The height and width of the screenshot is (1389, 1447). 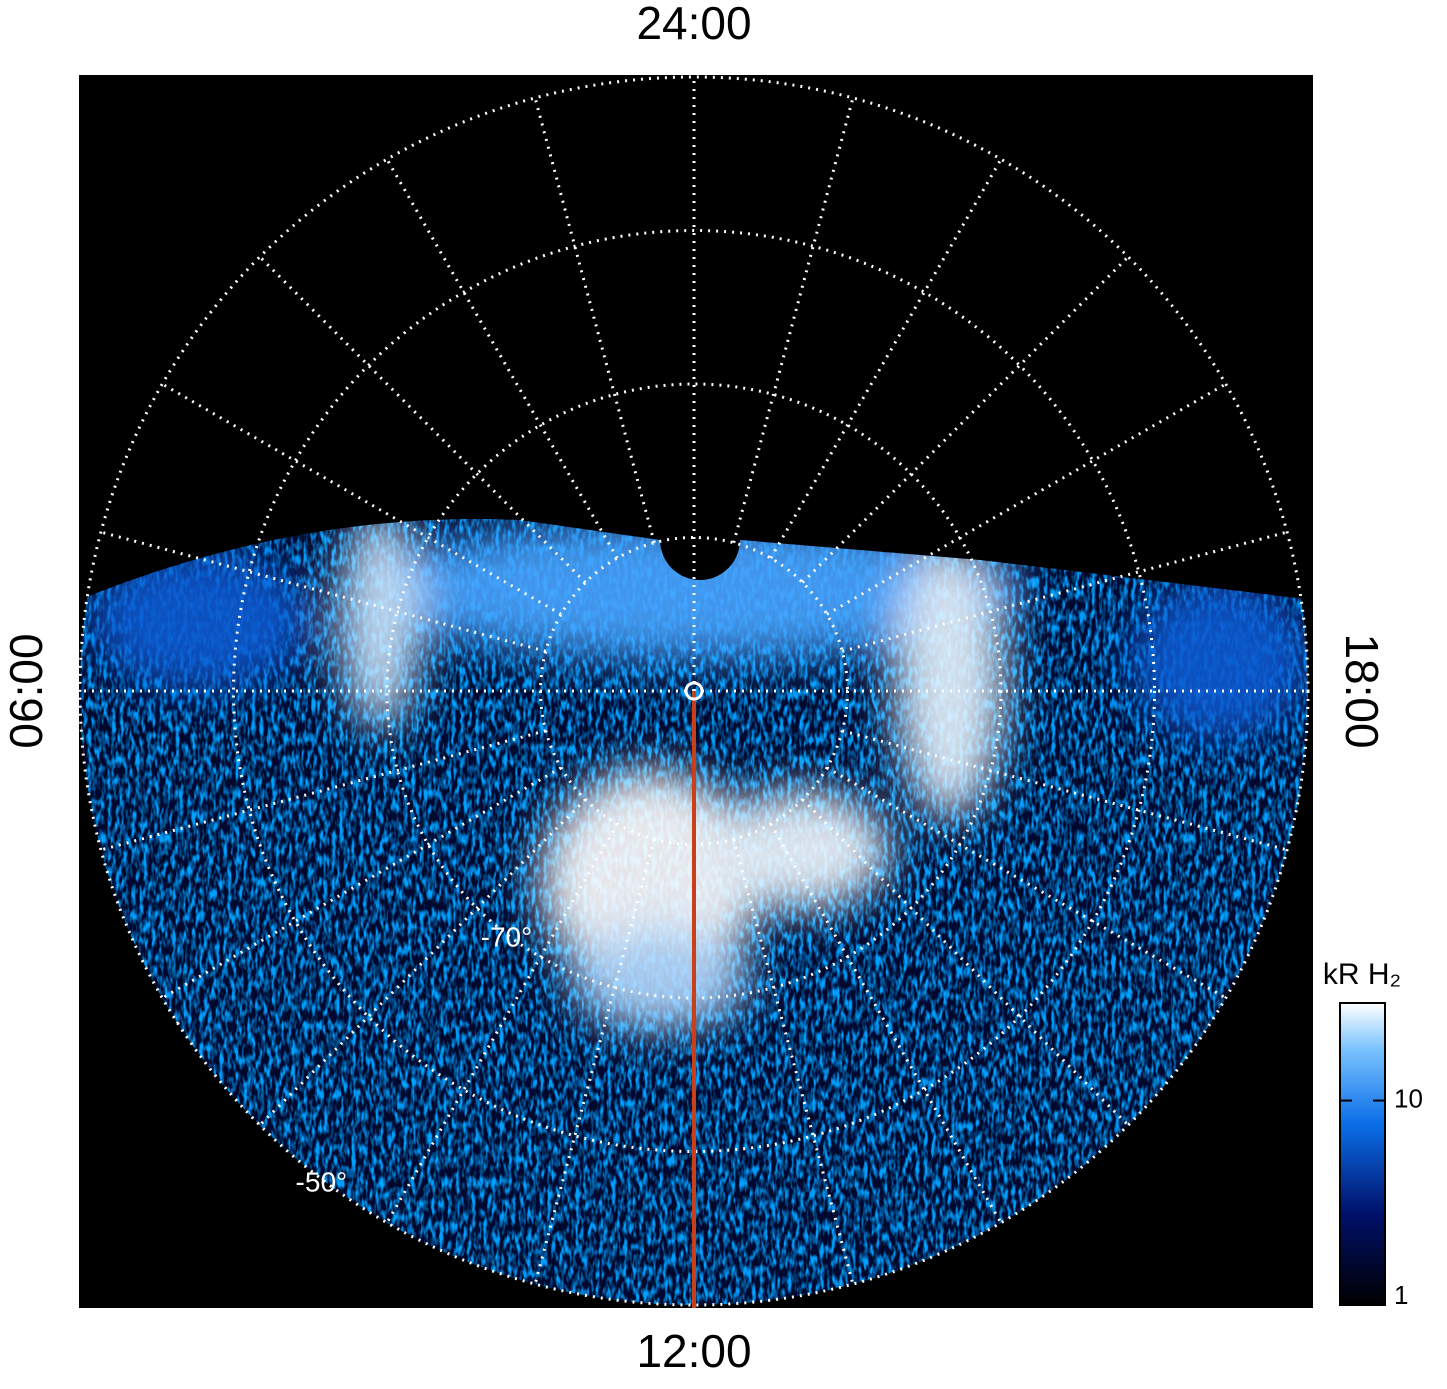 I want to click on latitude-label: -50°, so click(x=322, y=1181).